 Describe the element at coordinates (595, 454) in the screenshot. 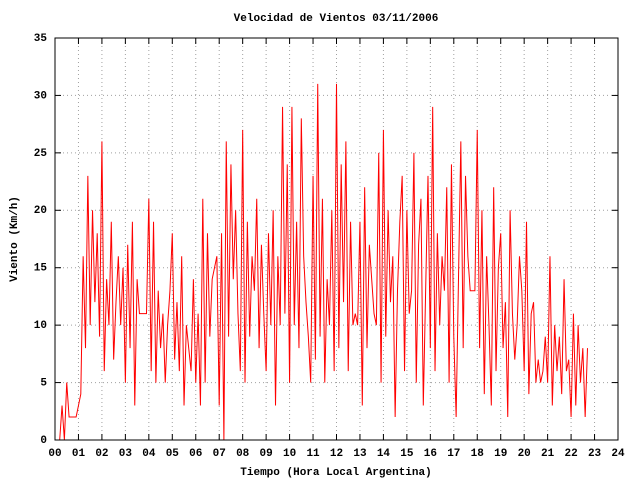

I see `x-tick-label: 23` at that location.